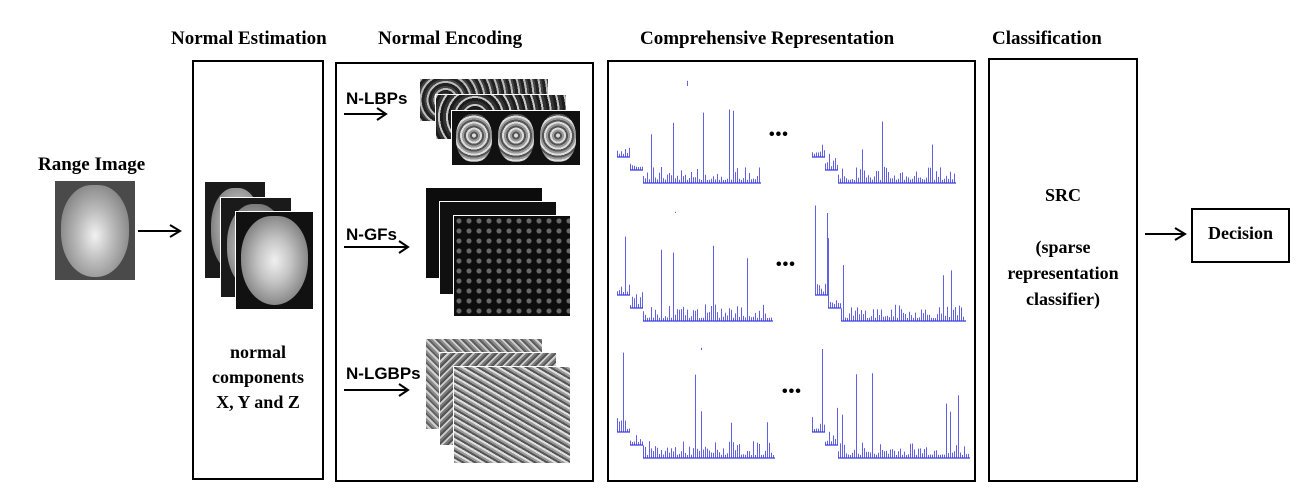  Describe the element at coordinates (1240, 233) in the screenshot. I see `decision-label: Decision` at that location.